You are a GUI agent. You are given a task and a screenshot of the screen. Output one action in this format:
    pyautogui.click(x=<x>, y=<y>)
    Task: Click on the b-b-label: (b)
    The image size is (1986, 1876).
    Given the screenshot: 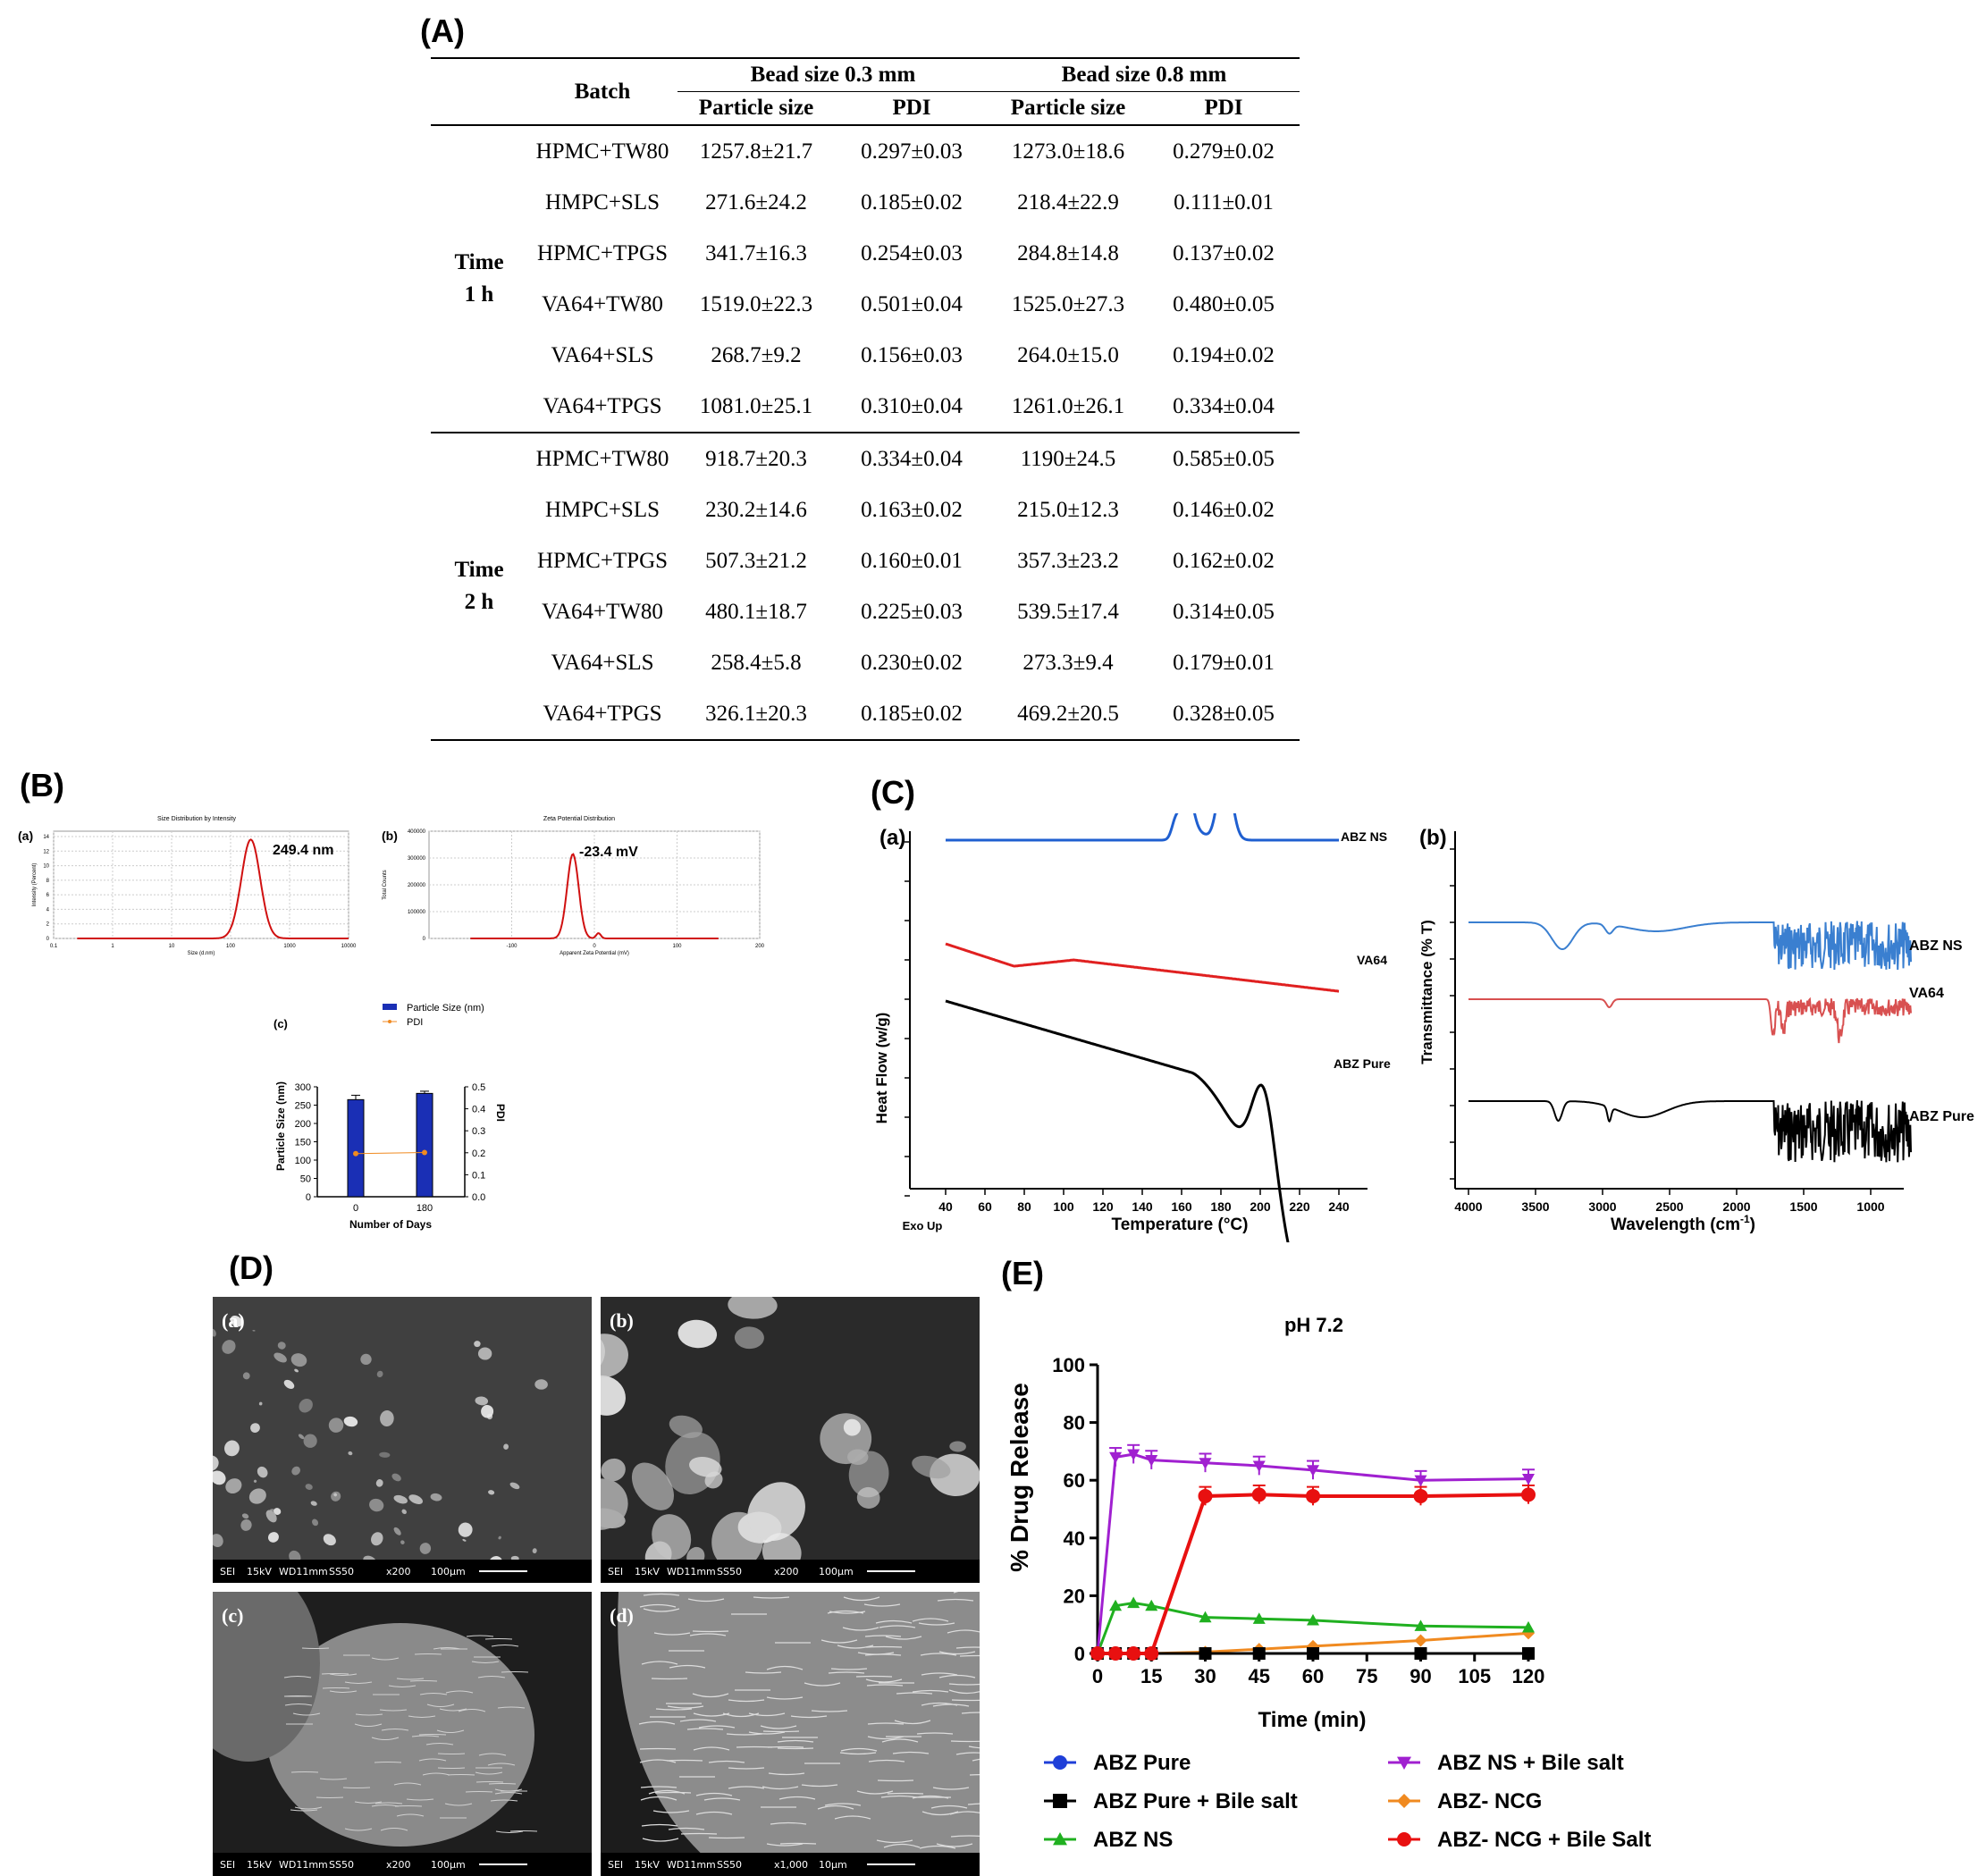 What is the action you would take?
    pyautogui.click(x=390, y=836)
    